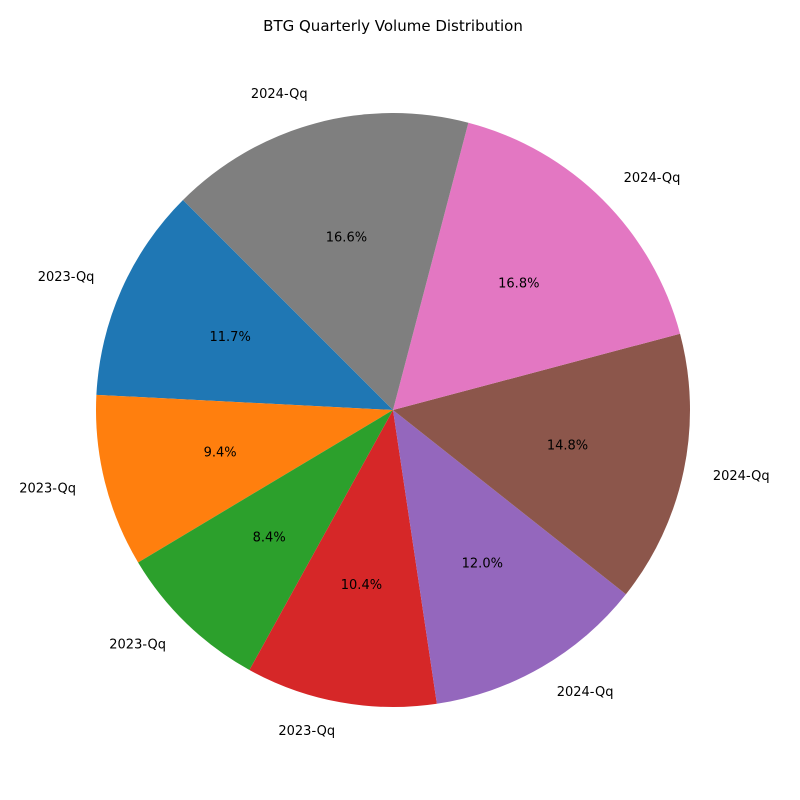 The height and width of the screenshot is (800, 800). Describe the element at coordinates (567, 446) in the screenshot. I see `percent-label-6: 14.8%` at that location.